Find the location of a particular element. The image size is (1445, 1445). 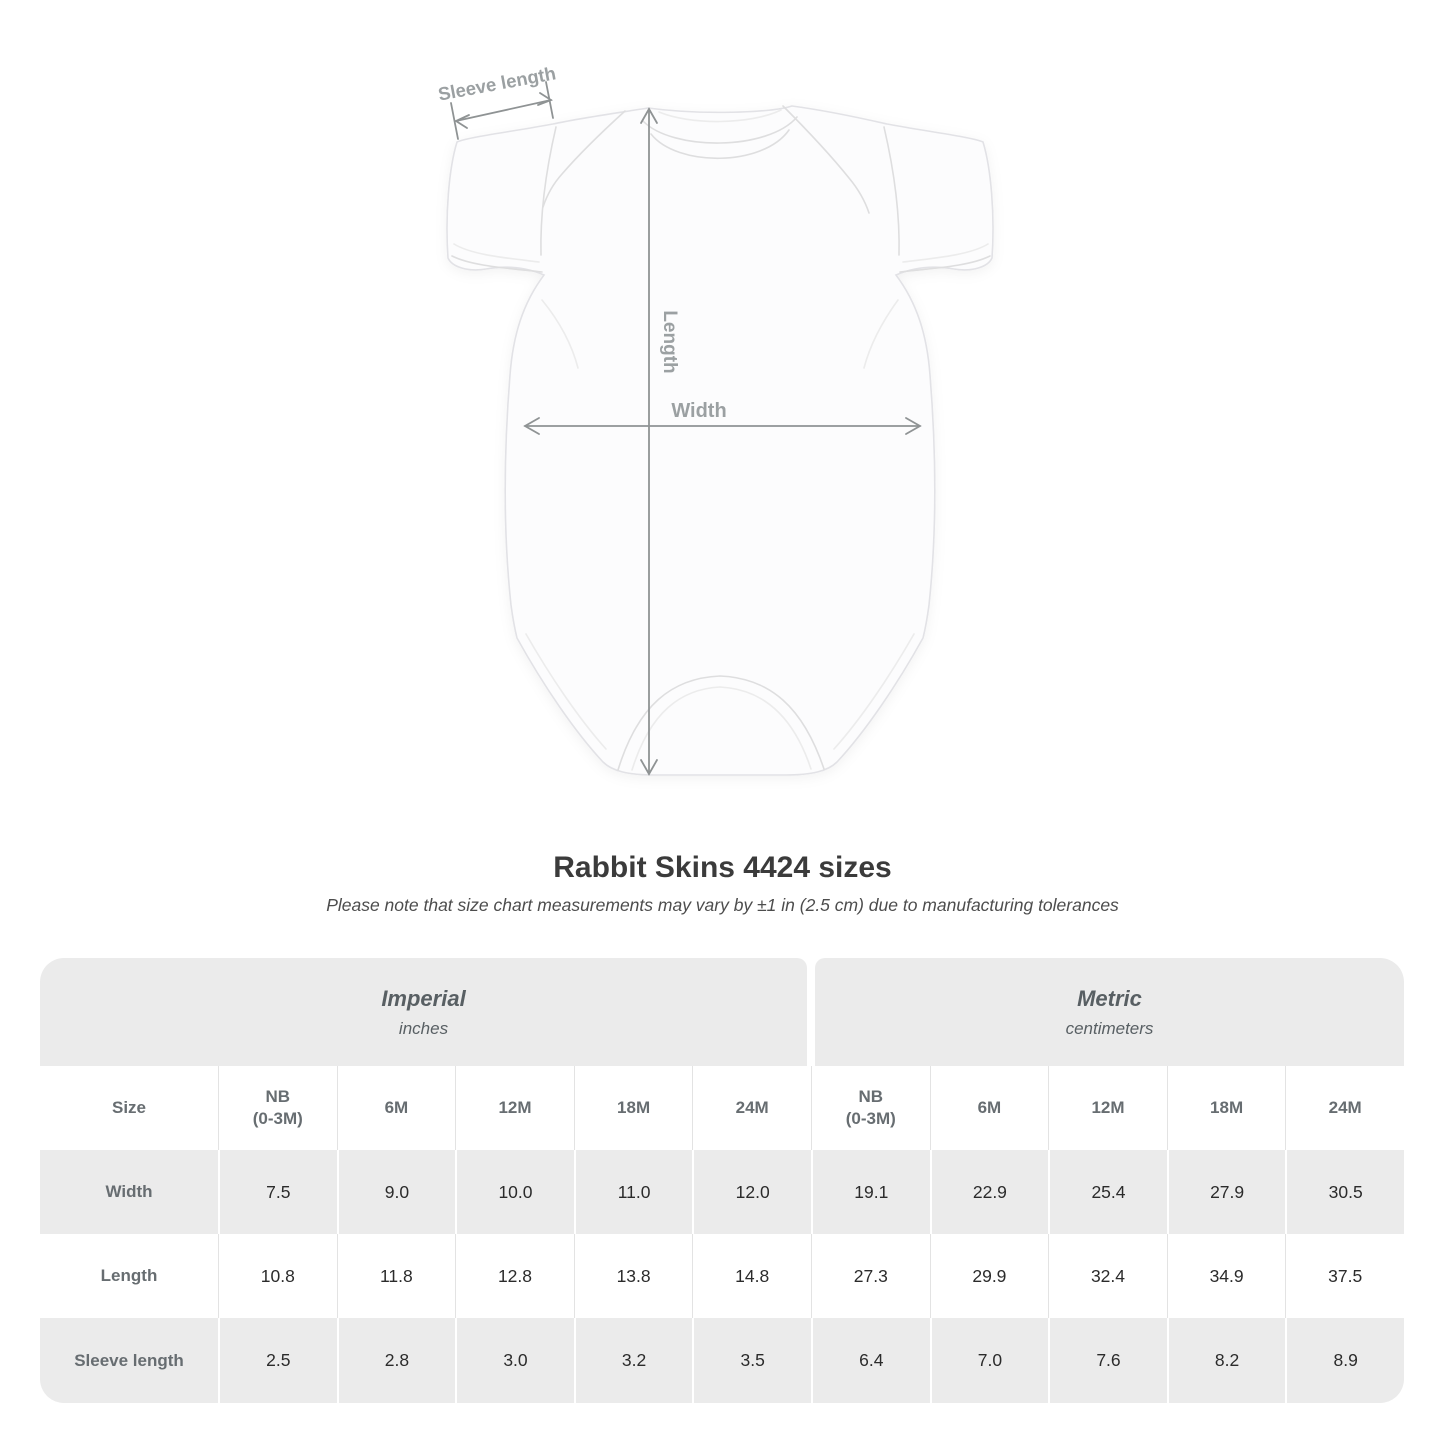

value-cell: 12.0 is located at coordinates (751, 1192).